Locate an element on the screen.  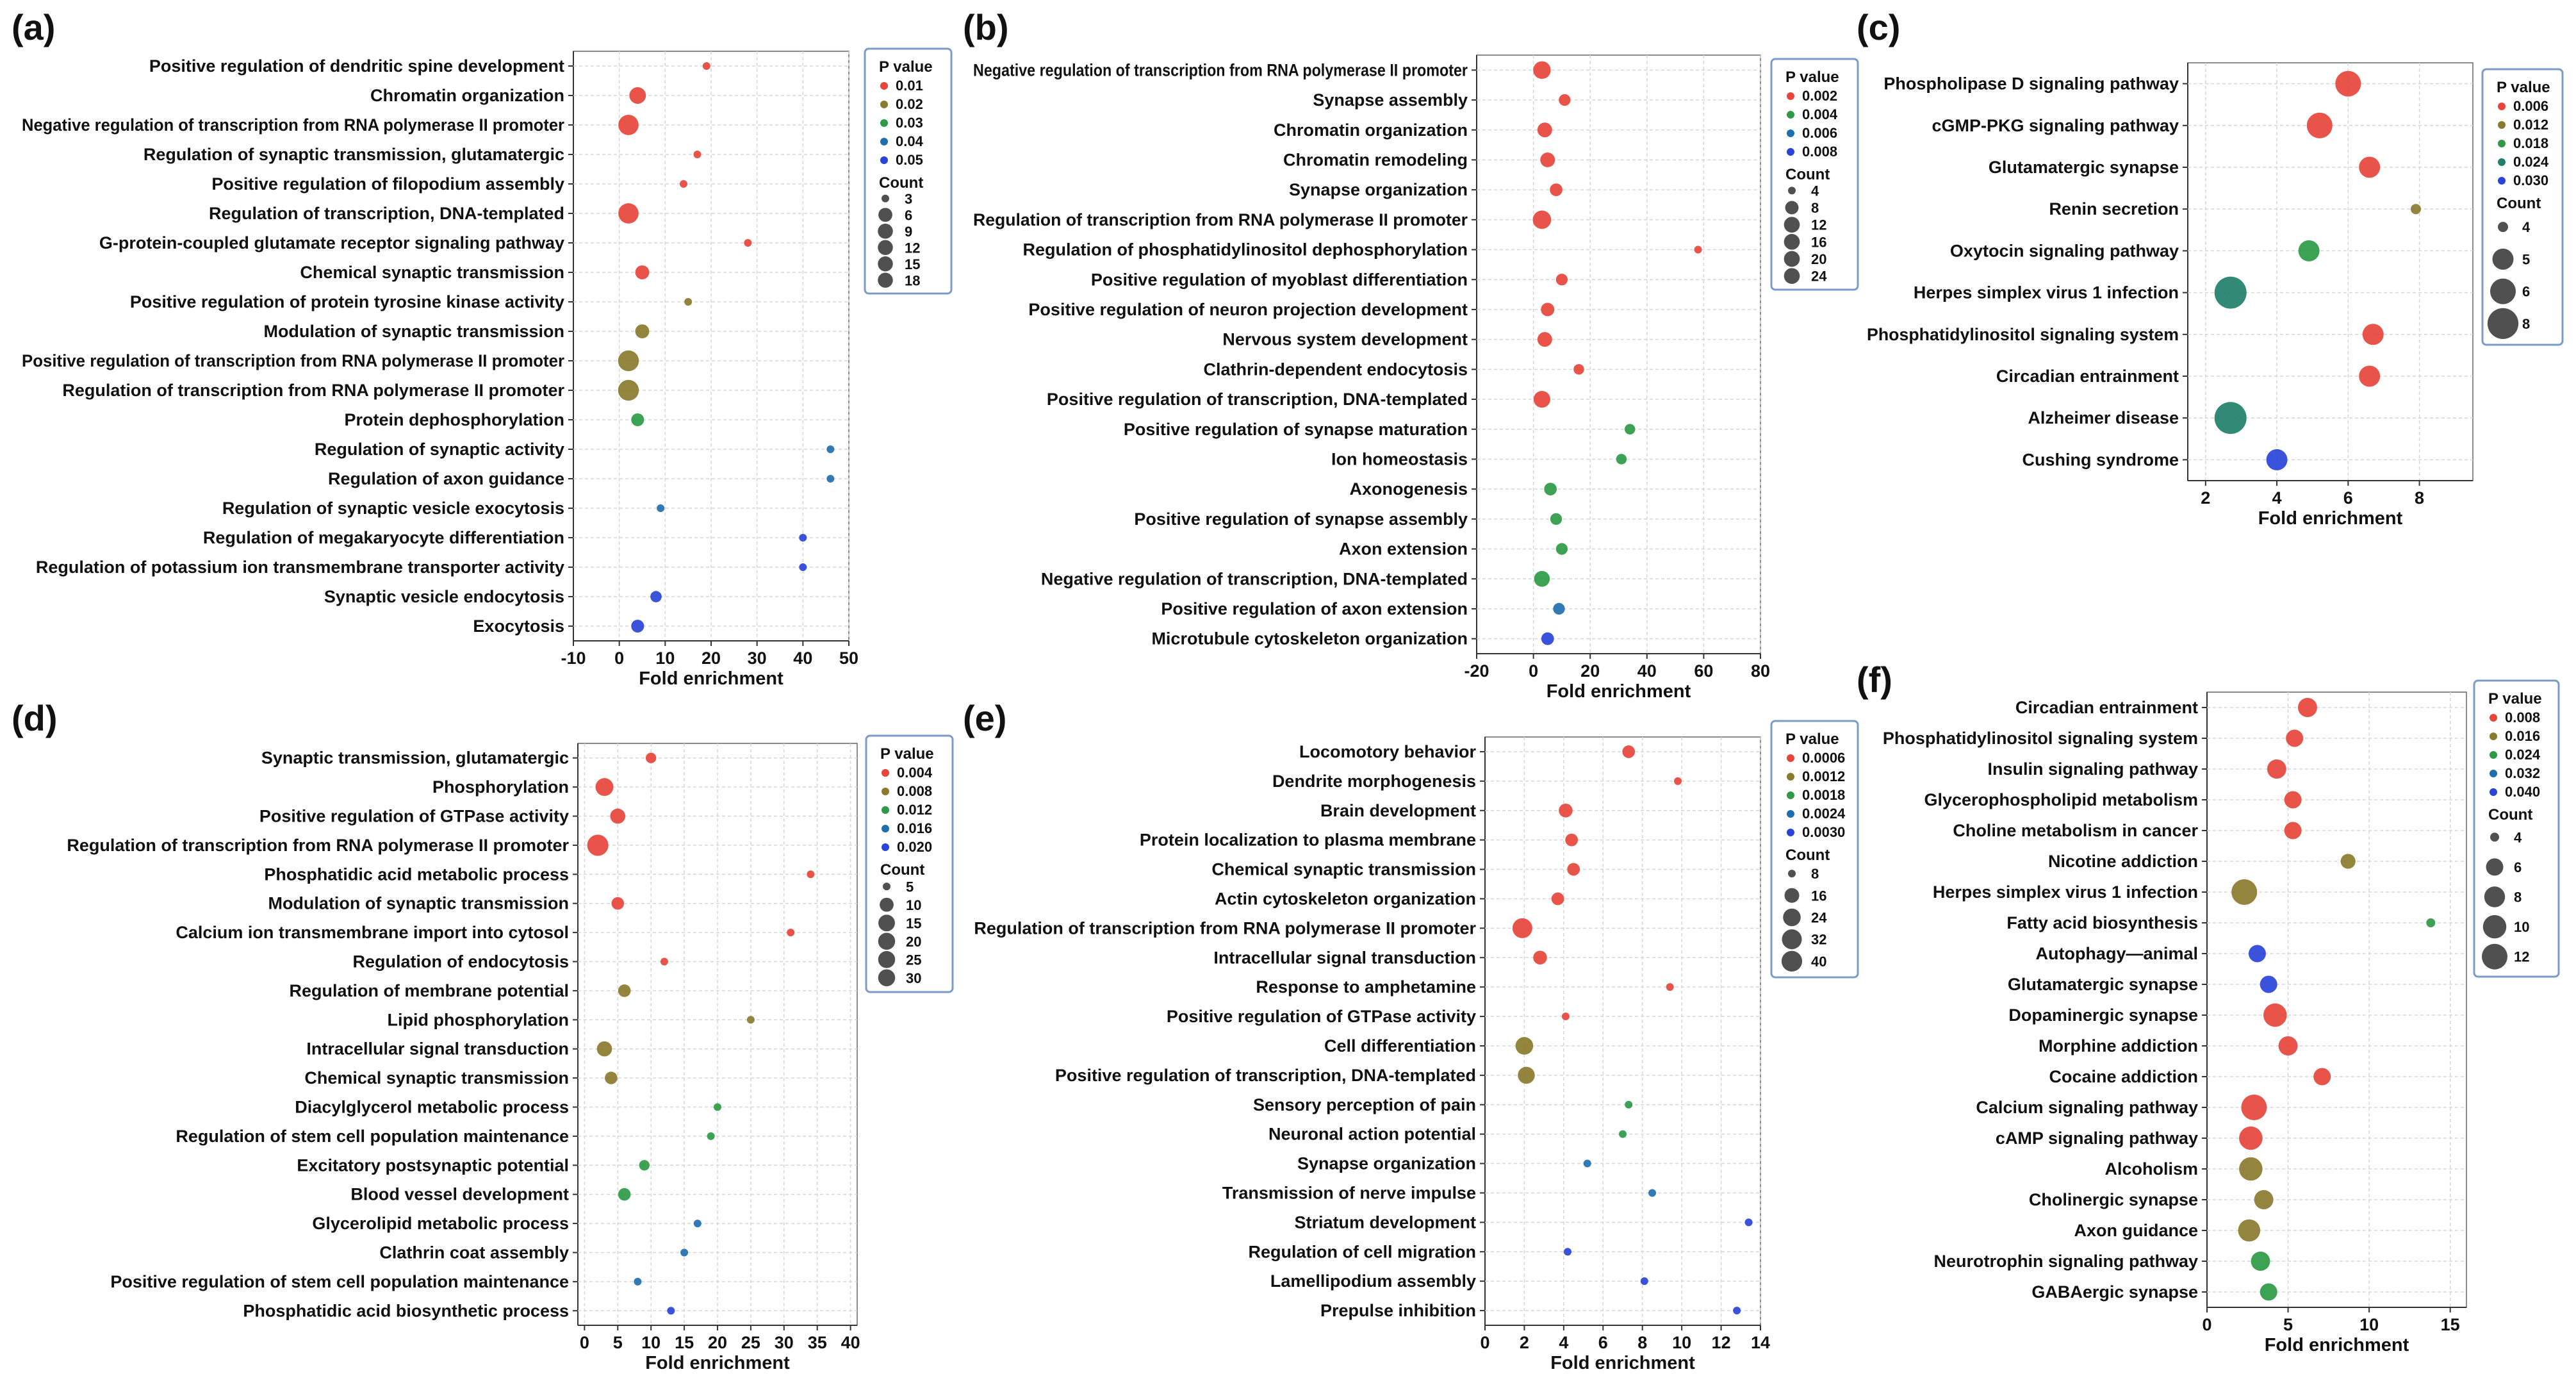
category-label: Protein localization to plasma membrane is located at coordinates (1308, 840).